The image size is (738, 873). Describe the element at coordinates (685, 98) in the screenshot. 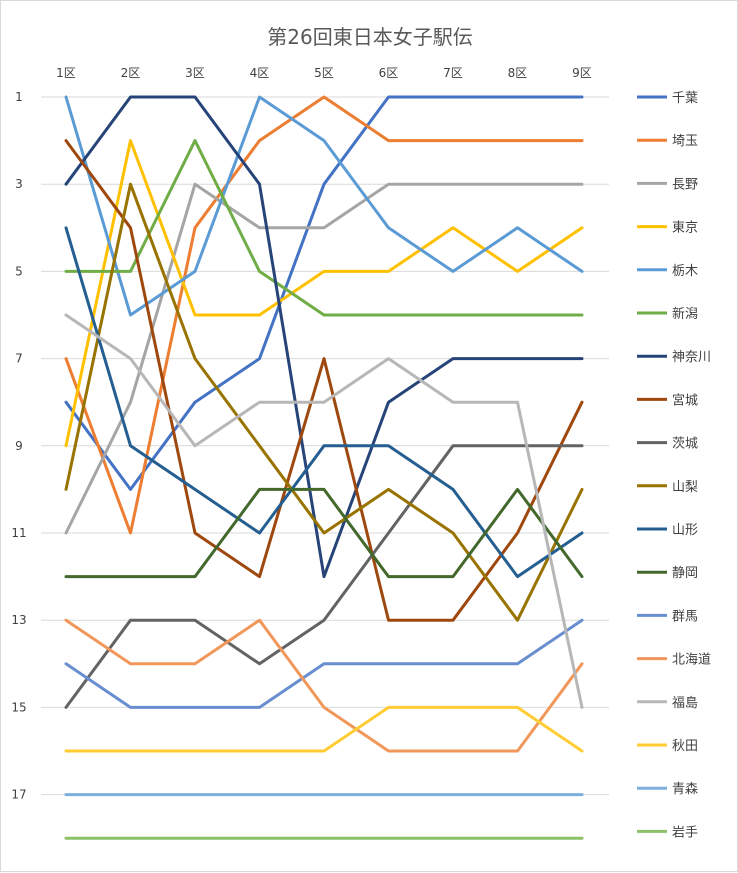

I see `legend-label: 千葉` at that location.